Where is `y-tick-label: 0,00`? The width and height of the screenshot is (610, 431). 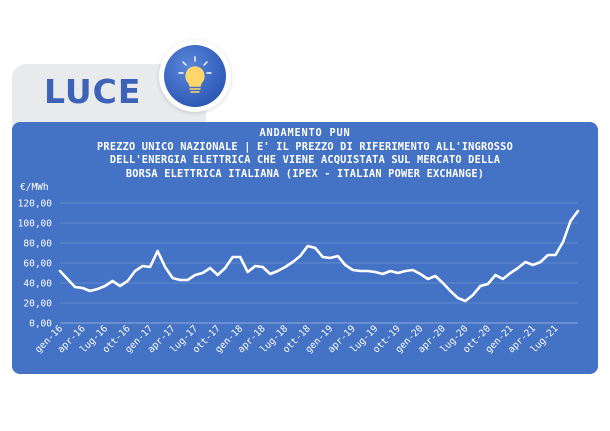
y-tick-label: 0,00 is located at coordinates (40, 324).